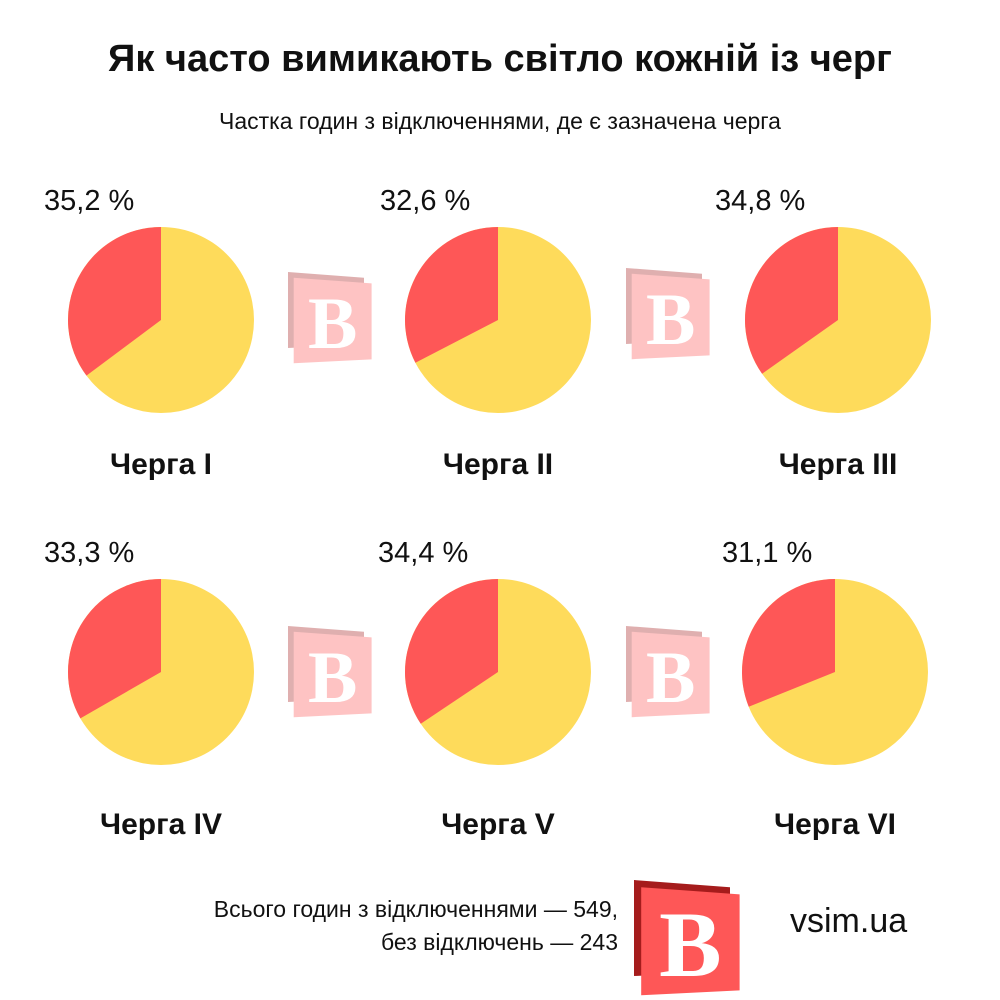  What do you see at coordinates (760, 201) in the screenshot?
I see `pie-value-label: 34,8 %` at bounding box center [760, 201].